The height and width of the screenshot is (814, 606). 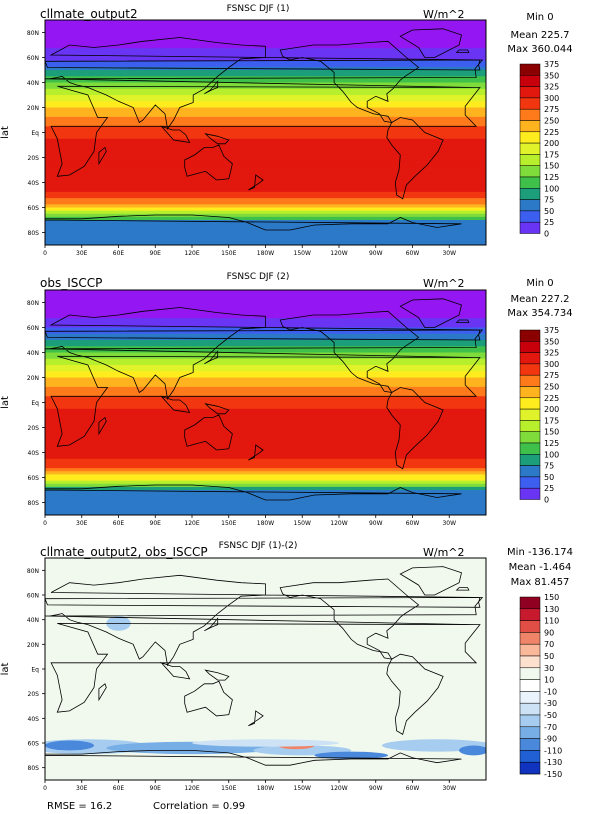 I want to click on lat-tick-label: 60N, so click(x=33, y=596).